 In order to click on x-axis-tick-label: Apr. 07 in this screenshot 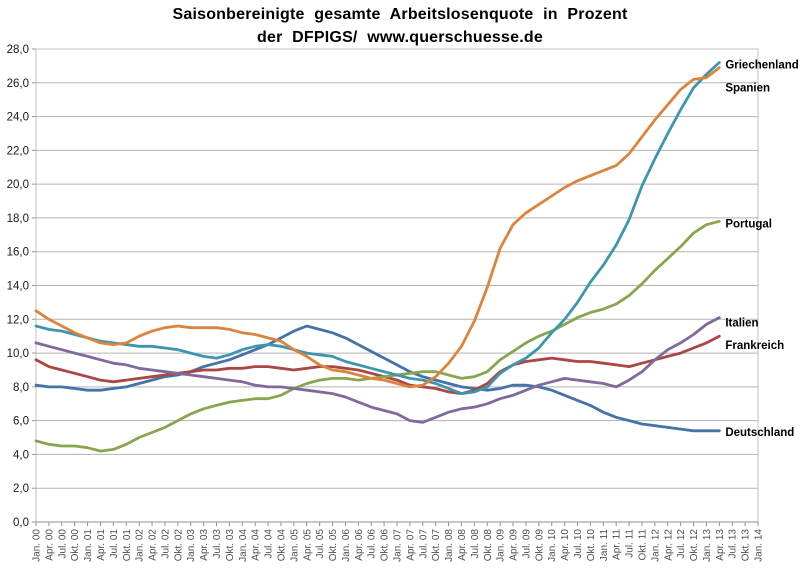, I will do `click(410, 545)`.